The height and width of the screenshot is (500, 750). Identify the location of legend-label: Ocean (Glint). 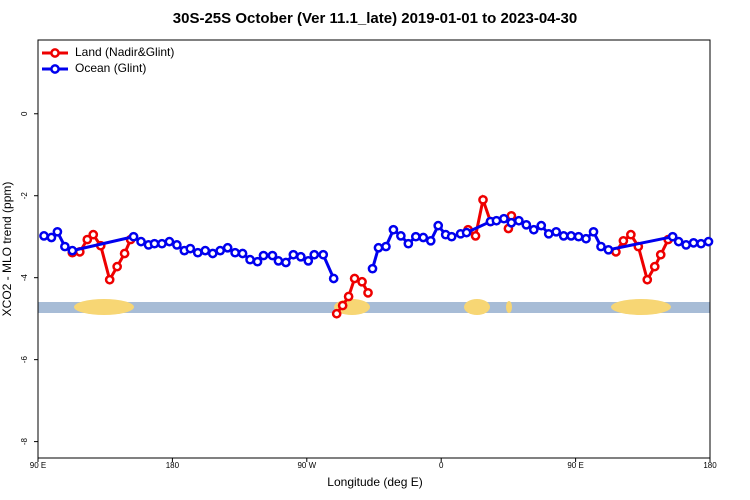
(110, 68).